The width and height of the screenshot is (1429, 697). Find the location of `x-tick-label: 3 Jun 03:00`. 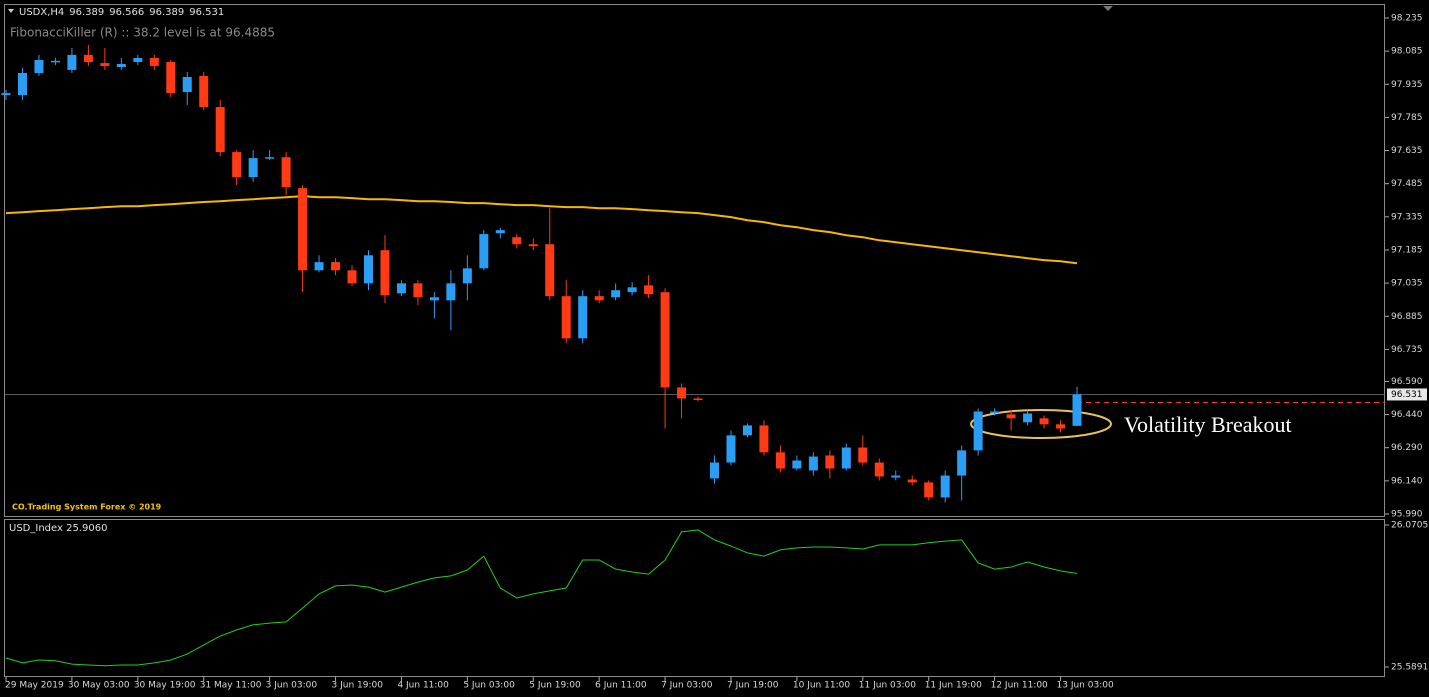

x-tick-label: 3 Jun 03:00 is located at coordinates (292, 686).